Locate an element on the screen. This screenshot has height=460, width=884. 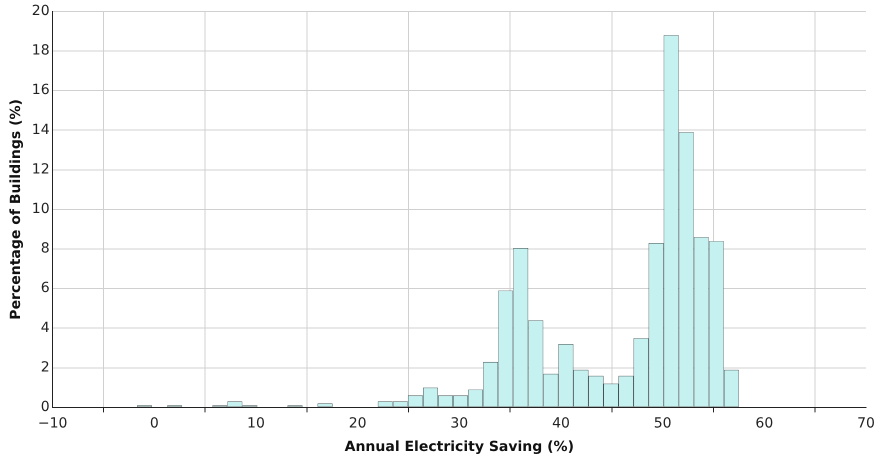
x-tick-label: 20 is located at coordinates (357, 423).